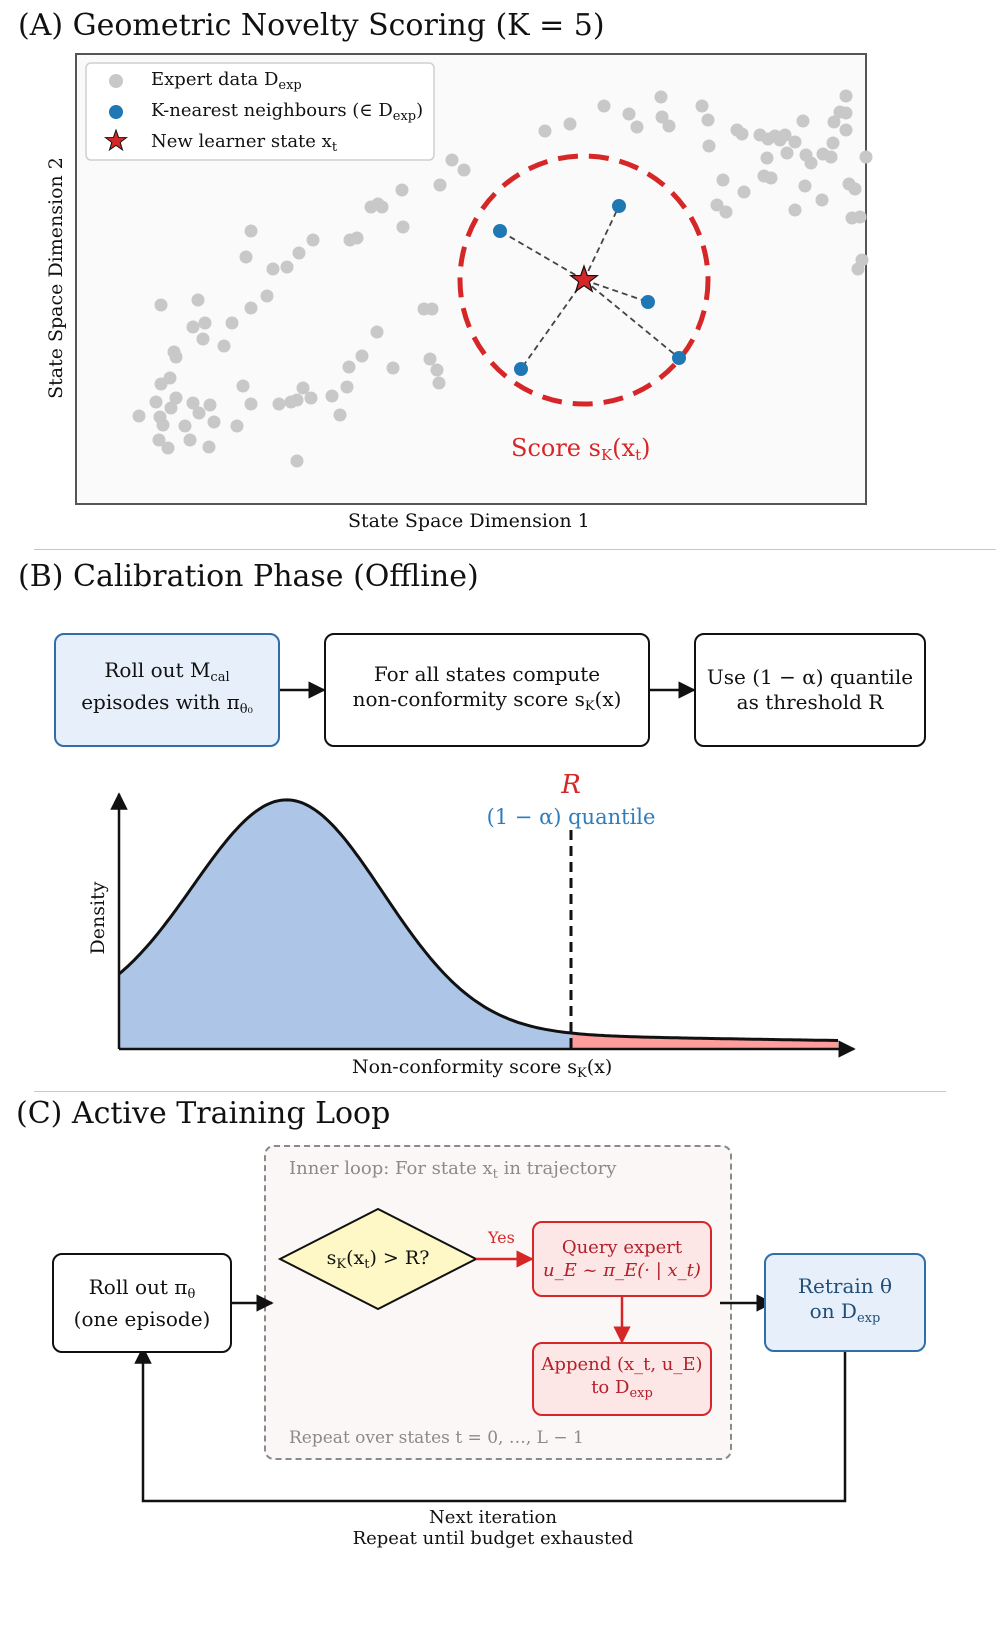 This screenshot has height=1627, width=996. I want to click on panel-a-ylabel: State Space Dimension 2, so click(56, 278).